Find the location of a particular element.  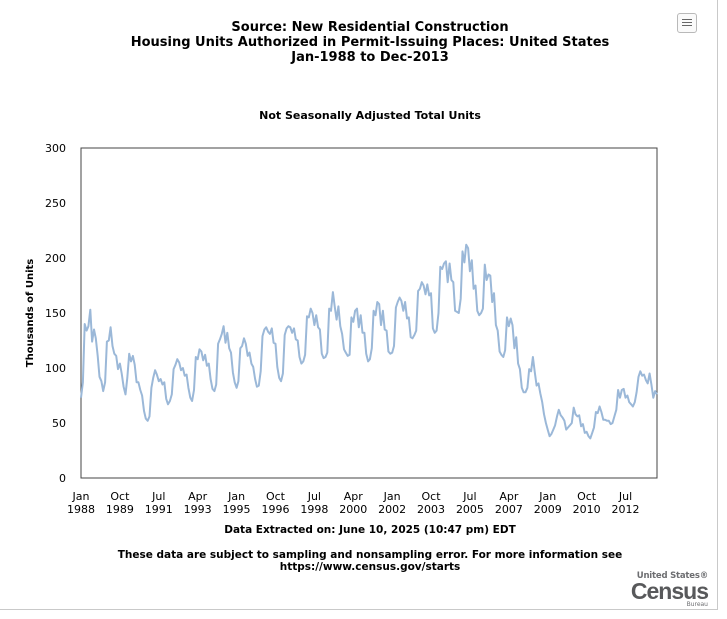

sampling-note-line-2: https://www.census.gov/starts is located at coordinates (370, 567).